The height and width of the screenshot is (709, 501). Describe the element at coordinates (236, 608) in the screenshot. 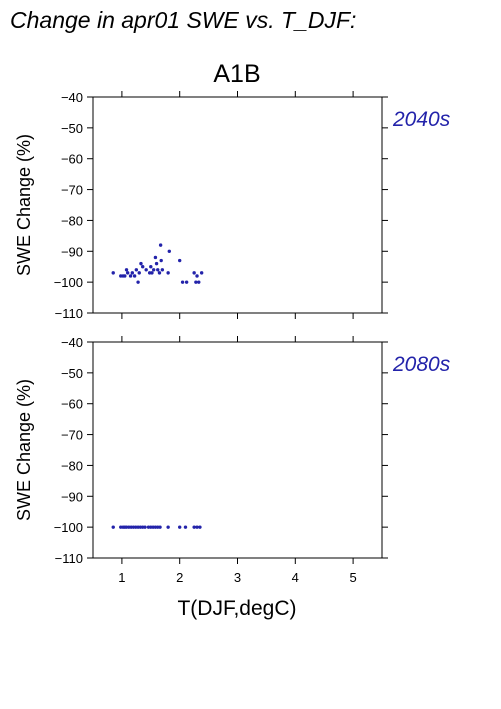

I see `x-axis-label: T(DJF,degC)` at that location.